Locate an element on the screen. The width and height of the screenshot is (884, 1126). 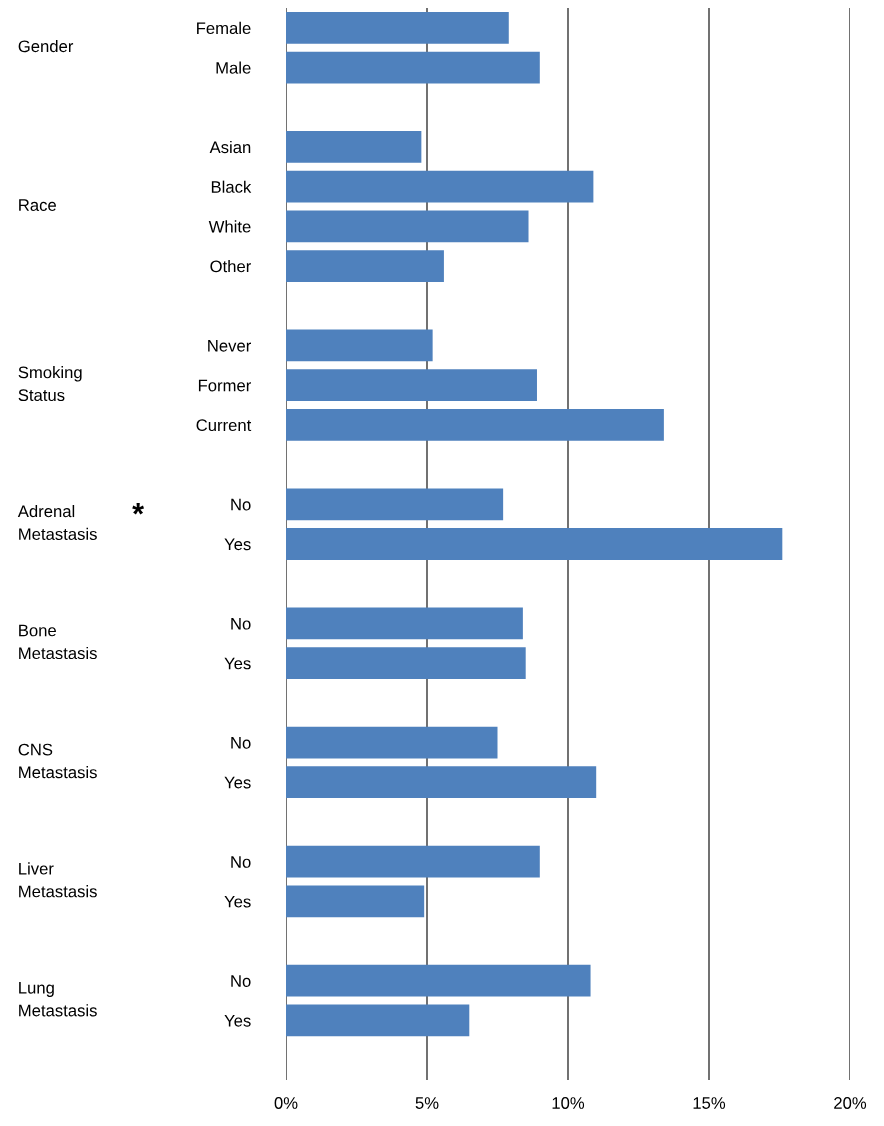
y-tick-label: Black is located at coordinates (231, 186).